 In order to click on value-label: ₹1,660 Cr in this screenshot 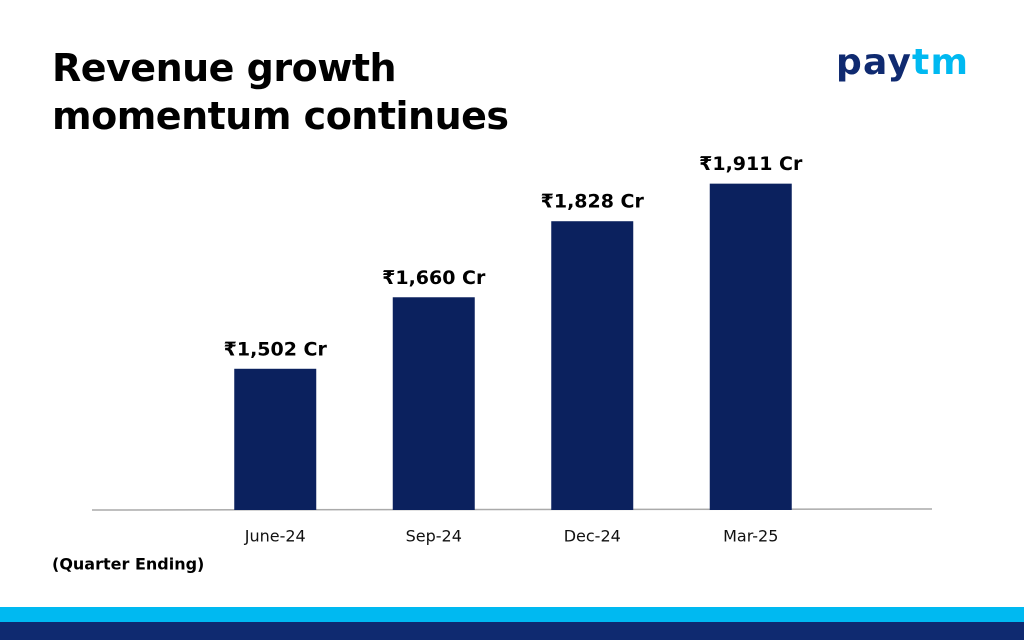, I will do `click(434, 278)`.